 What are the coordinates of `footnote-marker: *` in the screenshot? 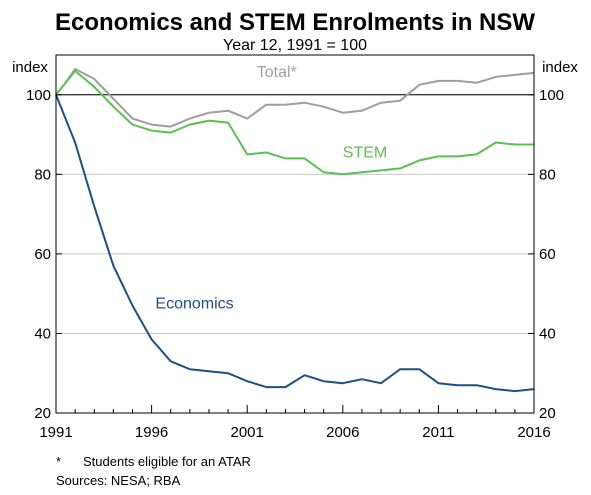 It's located at (58, 461).